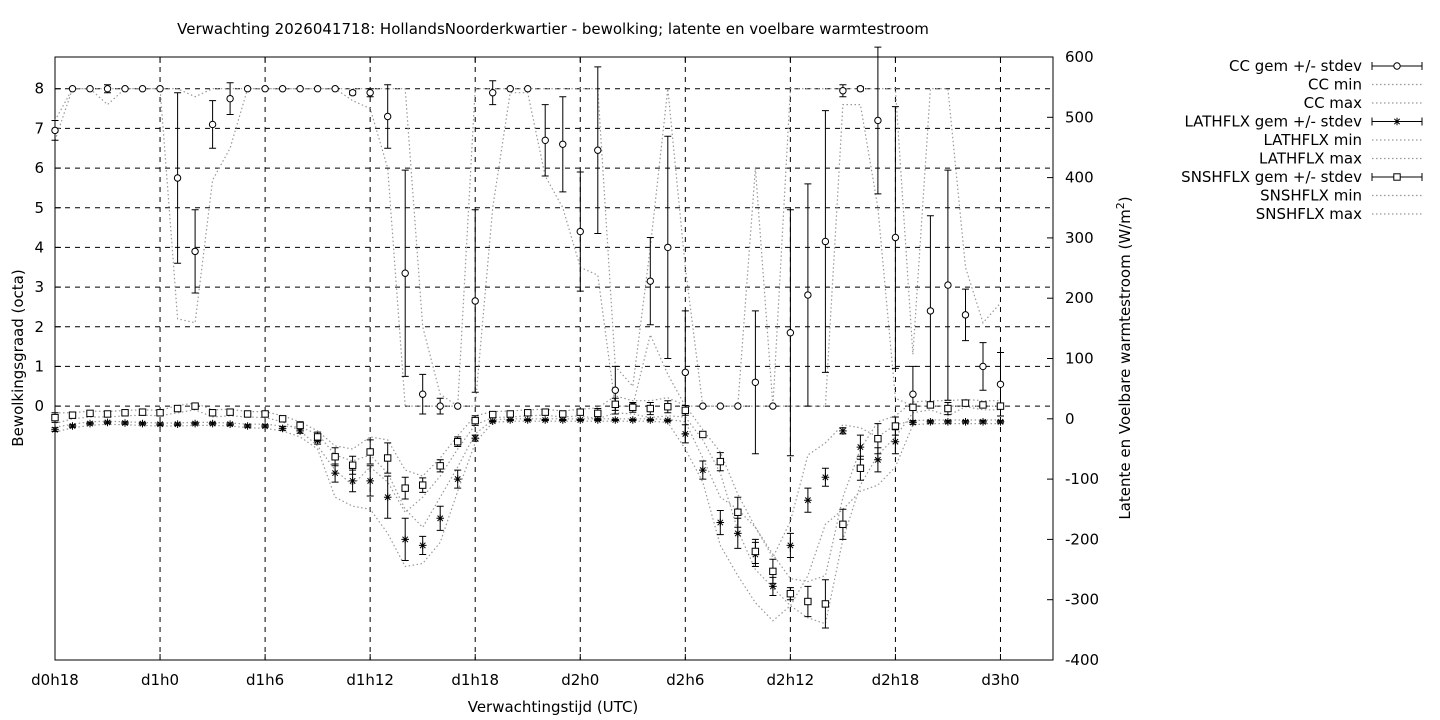  What do you see at coordinates (370, 680) in the screenshot?
I see `x-tick-label: d1h12` at bounding box center [370, 680].